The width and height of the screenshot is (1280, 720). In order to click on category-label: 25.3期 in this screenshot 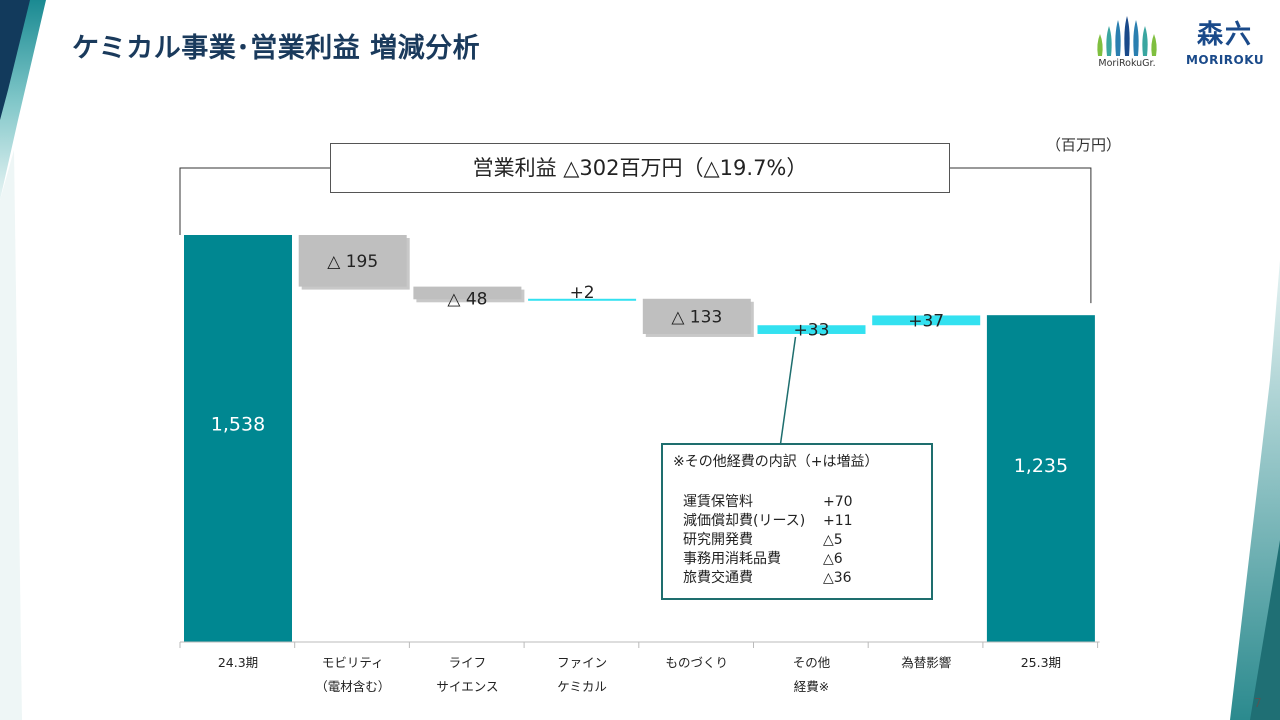, I will do `click(1041, 662)`.